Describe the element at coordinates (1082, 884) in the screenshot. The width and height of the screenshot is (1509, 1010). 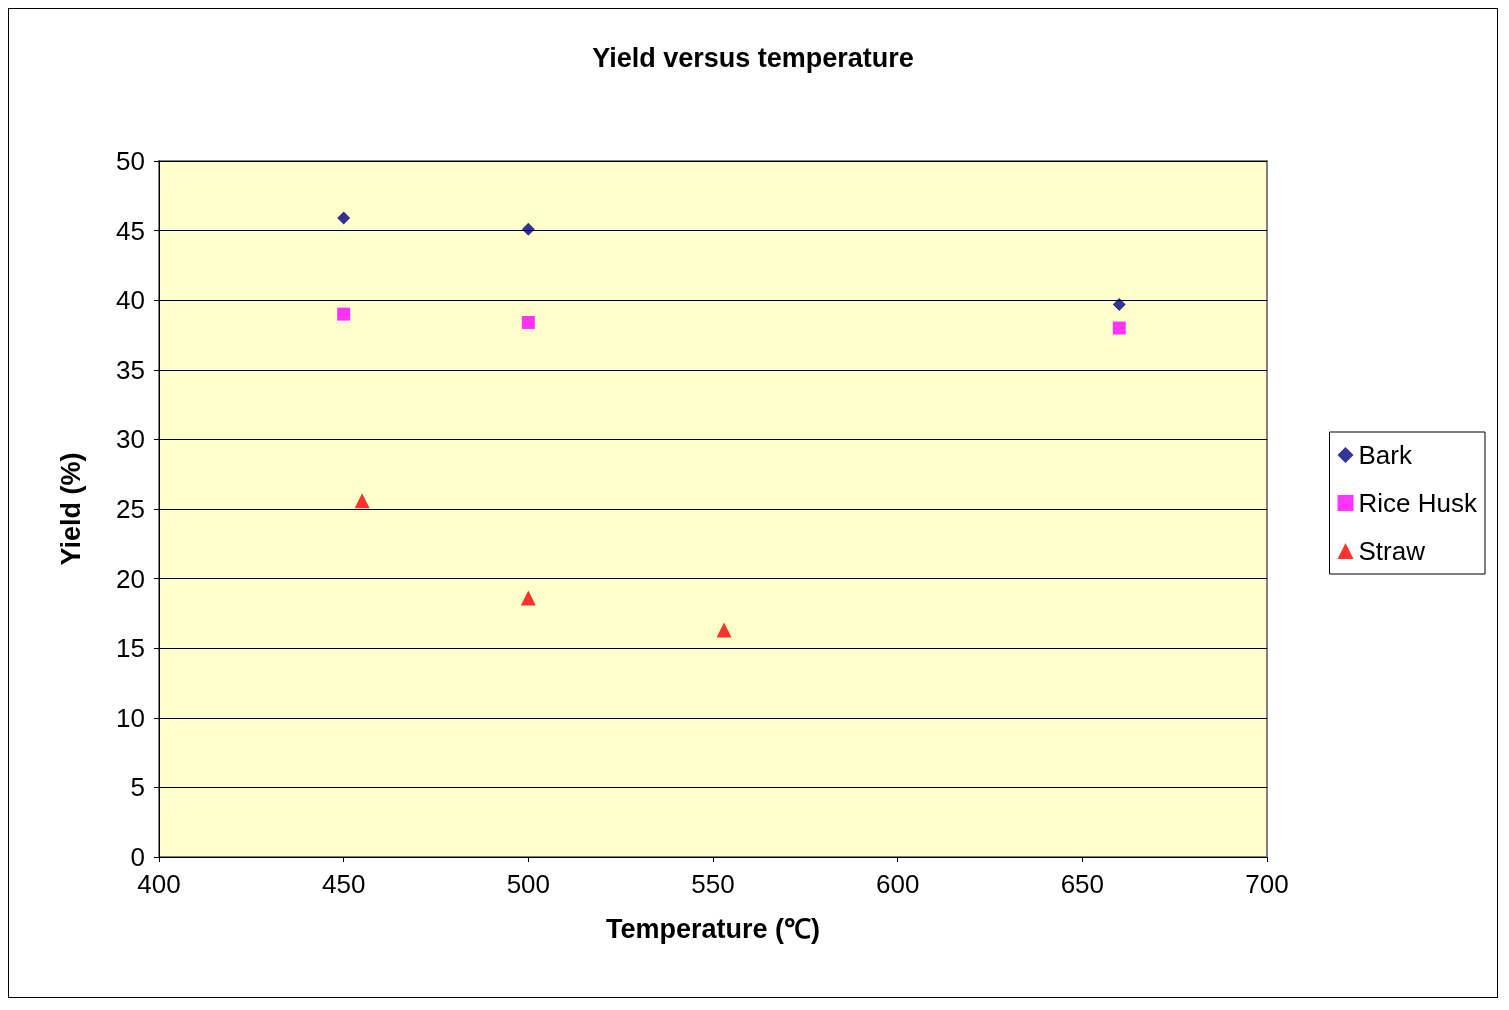
I see `x-tick-label: 650` at that location.